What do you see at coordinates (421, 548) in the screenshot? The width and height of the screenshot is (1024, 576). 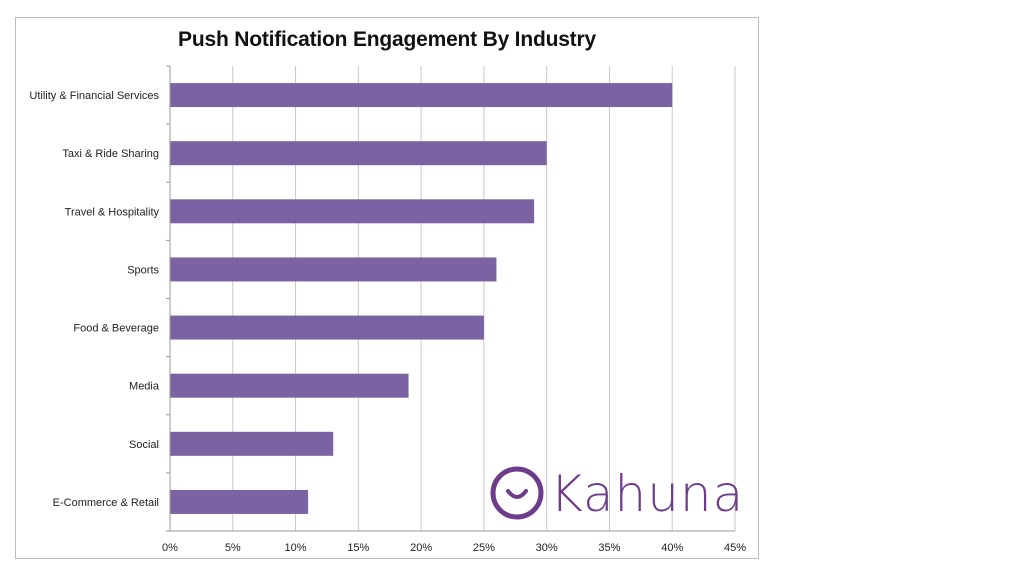 I see `x-tick-label: 20%` at bounding box center [421, 548].